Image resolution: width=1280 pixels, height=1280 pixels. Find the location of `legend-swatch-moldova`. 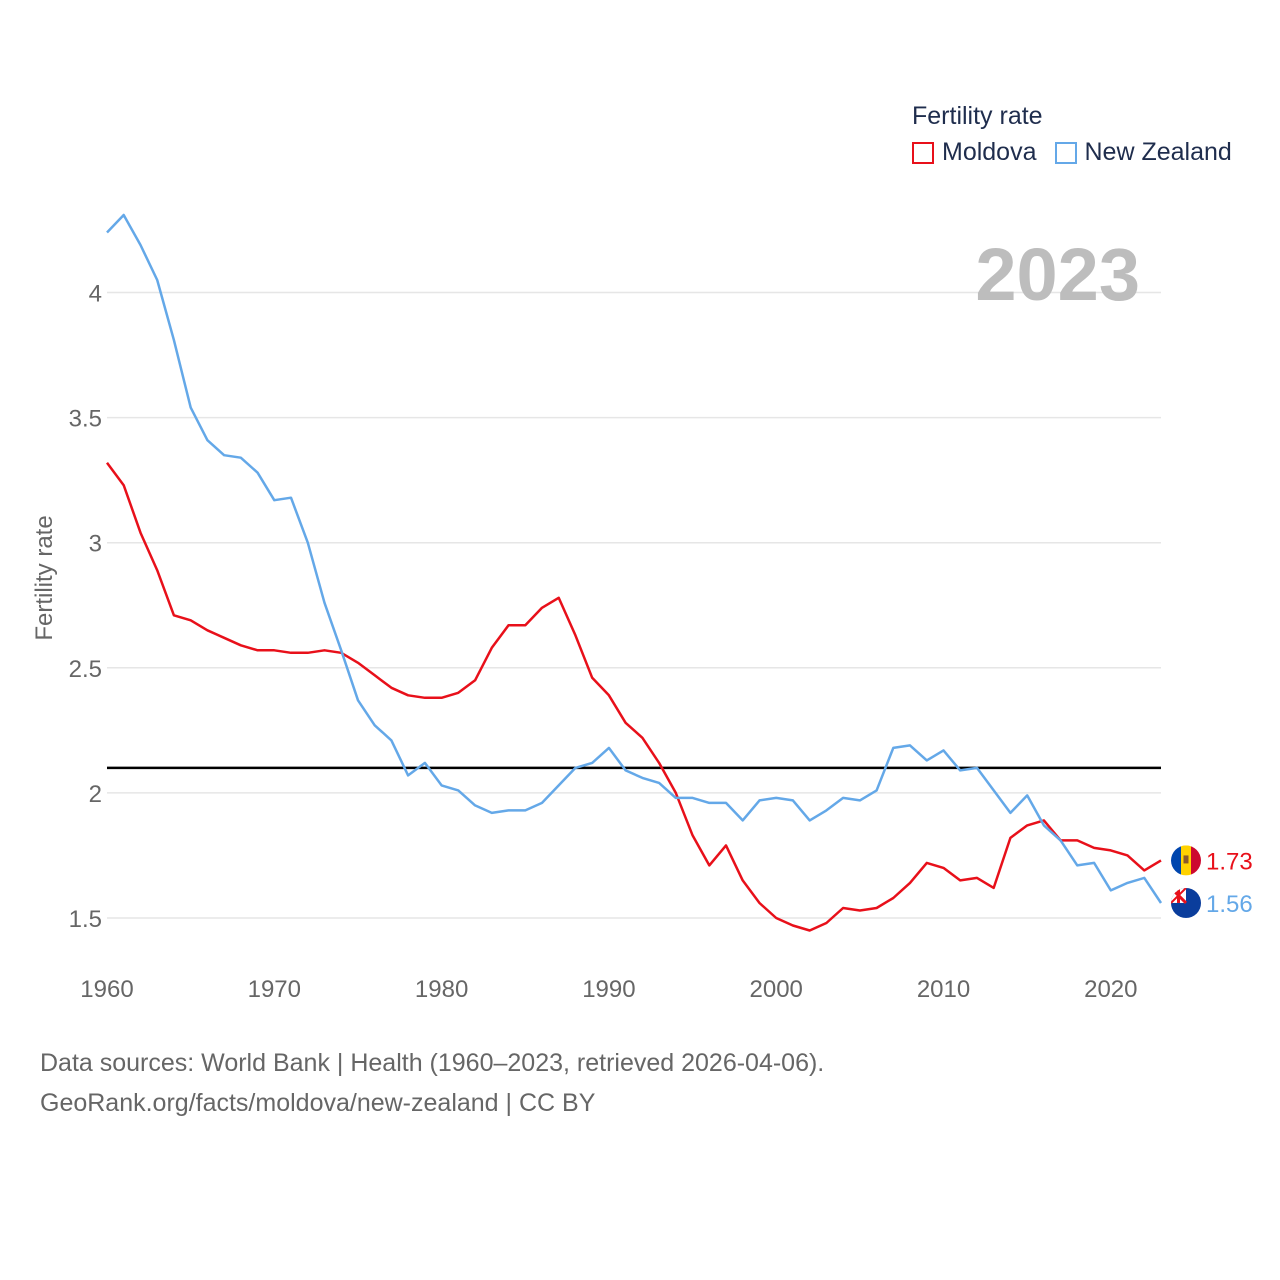

legend-swatch-moldova is located at coordinates (923, 152).